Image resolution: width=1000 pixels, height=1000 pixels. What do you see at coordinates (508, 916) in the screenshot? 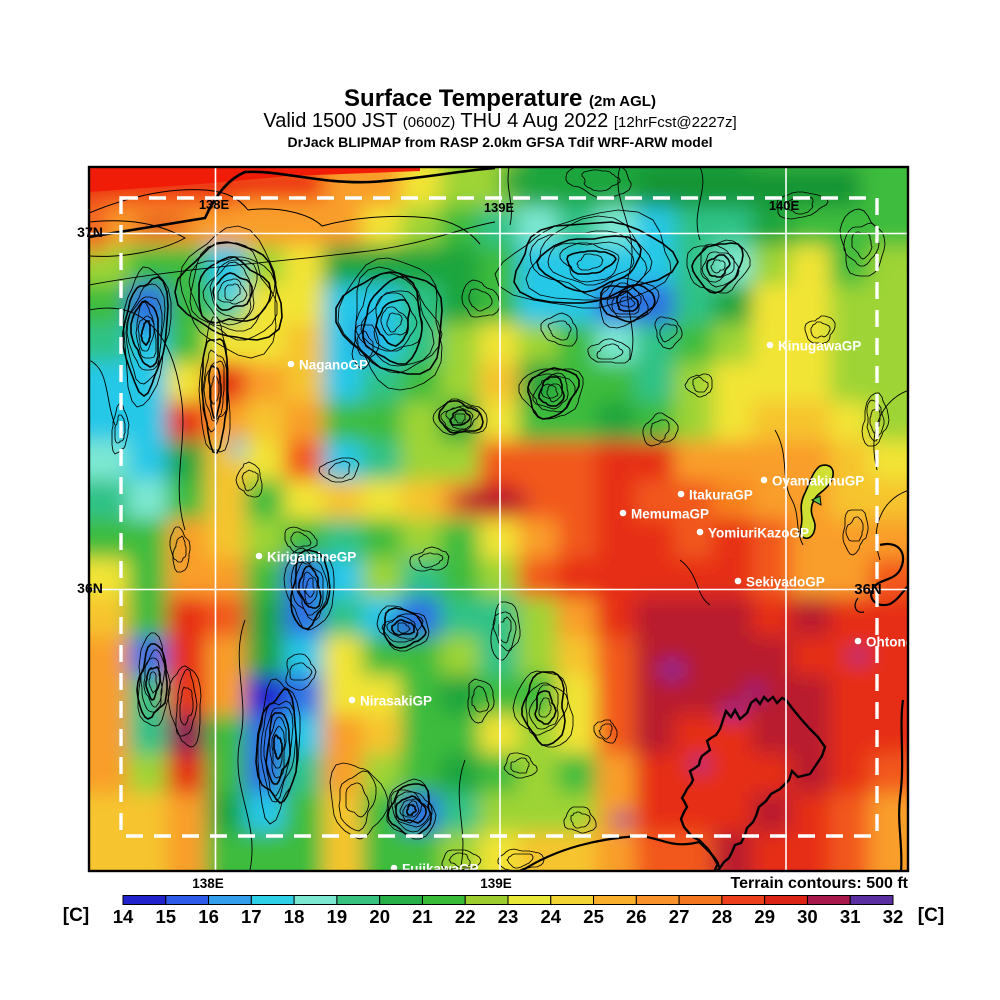
I see `svg-text: 23` at bounding box center [508, 916].